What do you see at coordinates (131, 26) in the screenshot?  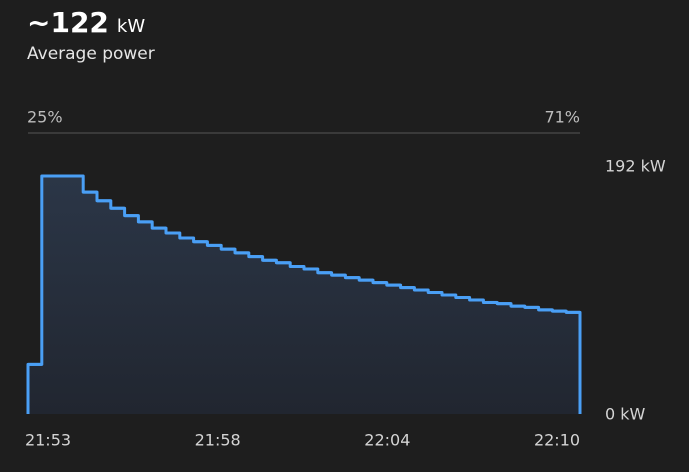 I see `title-unit: kW` at bounding box center [131, 26].